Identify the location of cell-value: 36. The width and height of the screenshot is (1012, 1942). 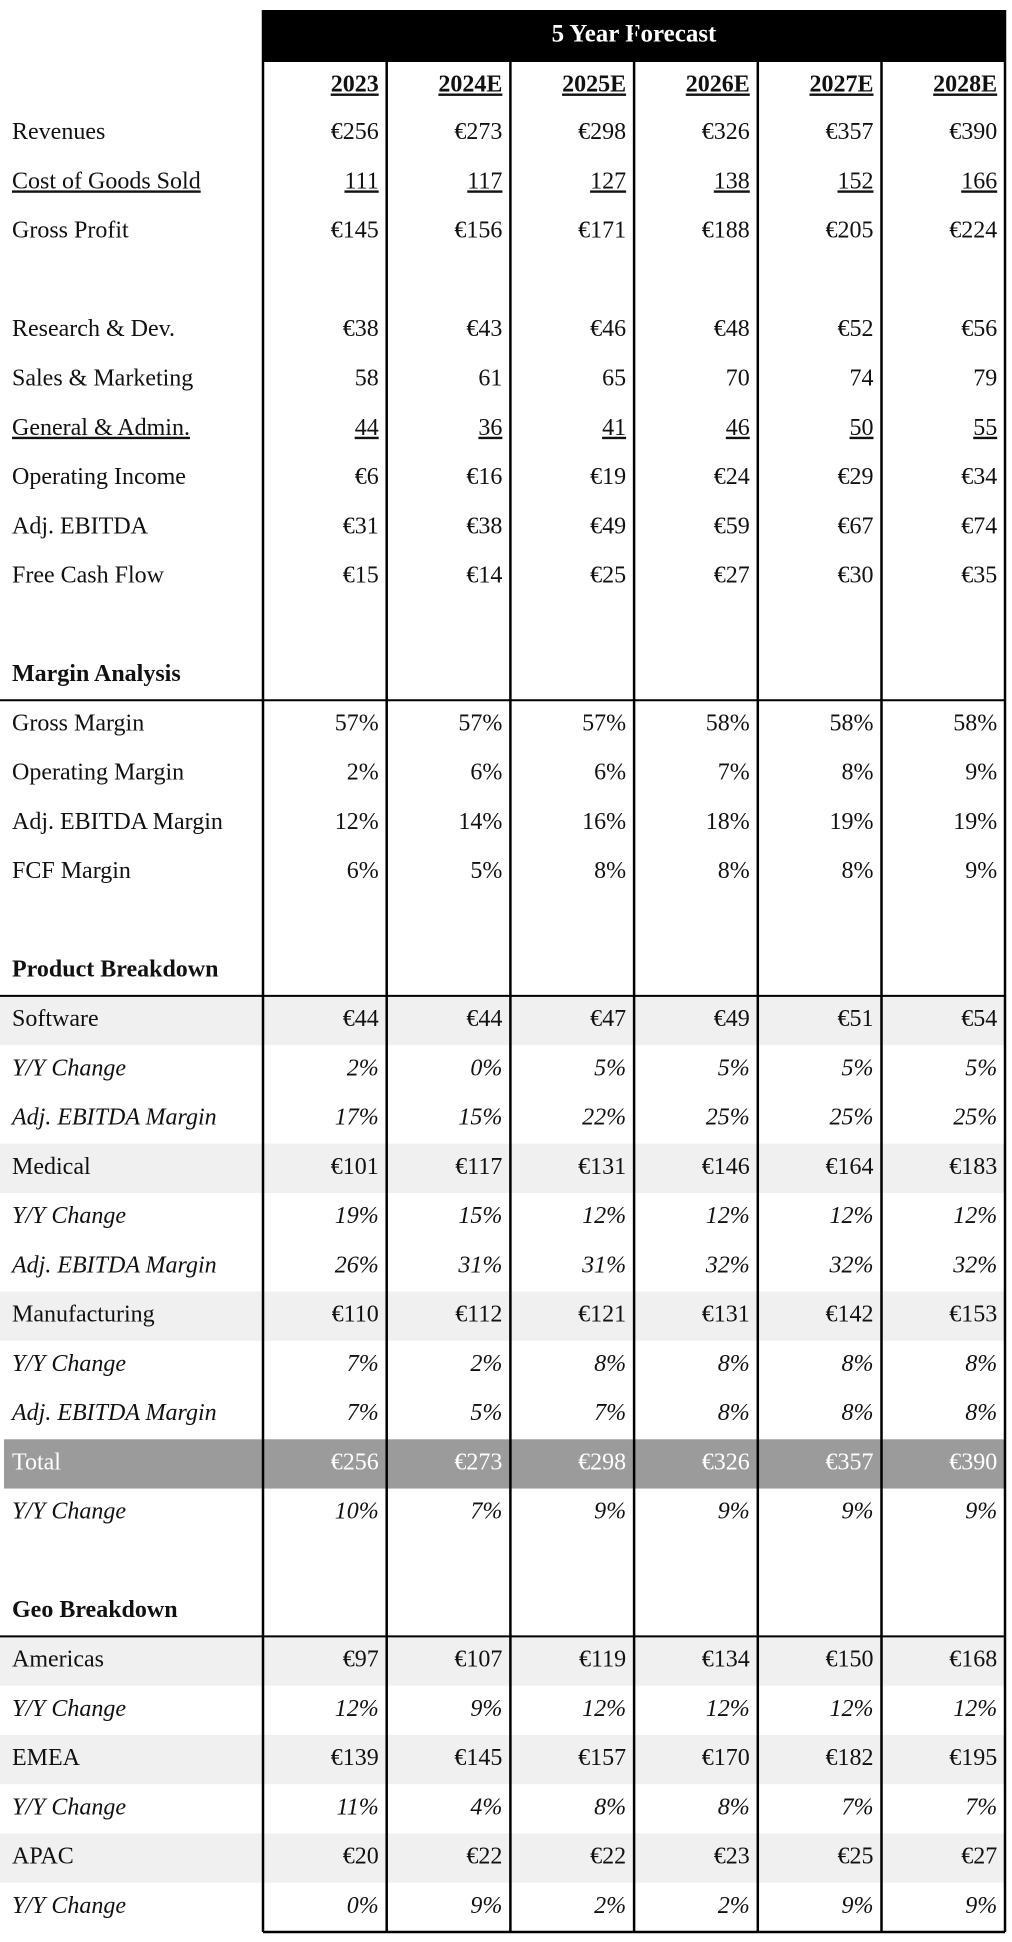
(490, 428).